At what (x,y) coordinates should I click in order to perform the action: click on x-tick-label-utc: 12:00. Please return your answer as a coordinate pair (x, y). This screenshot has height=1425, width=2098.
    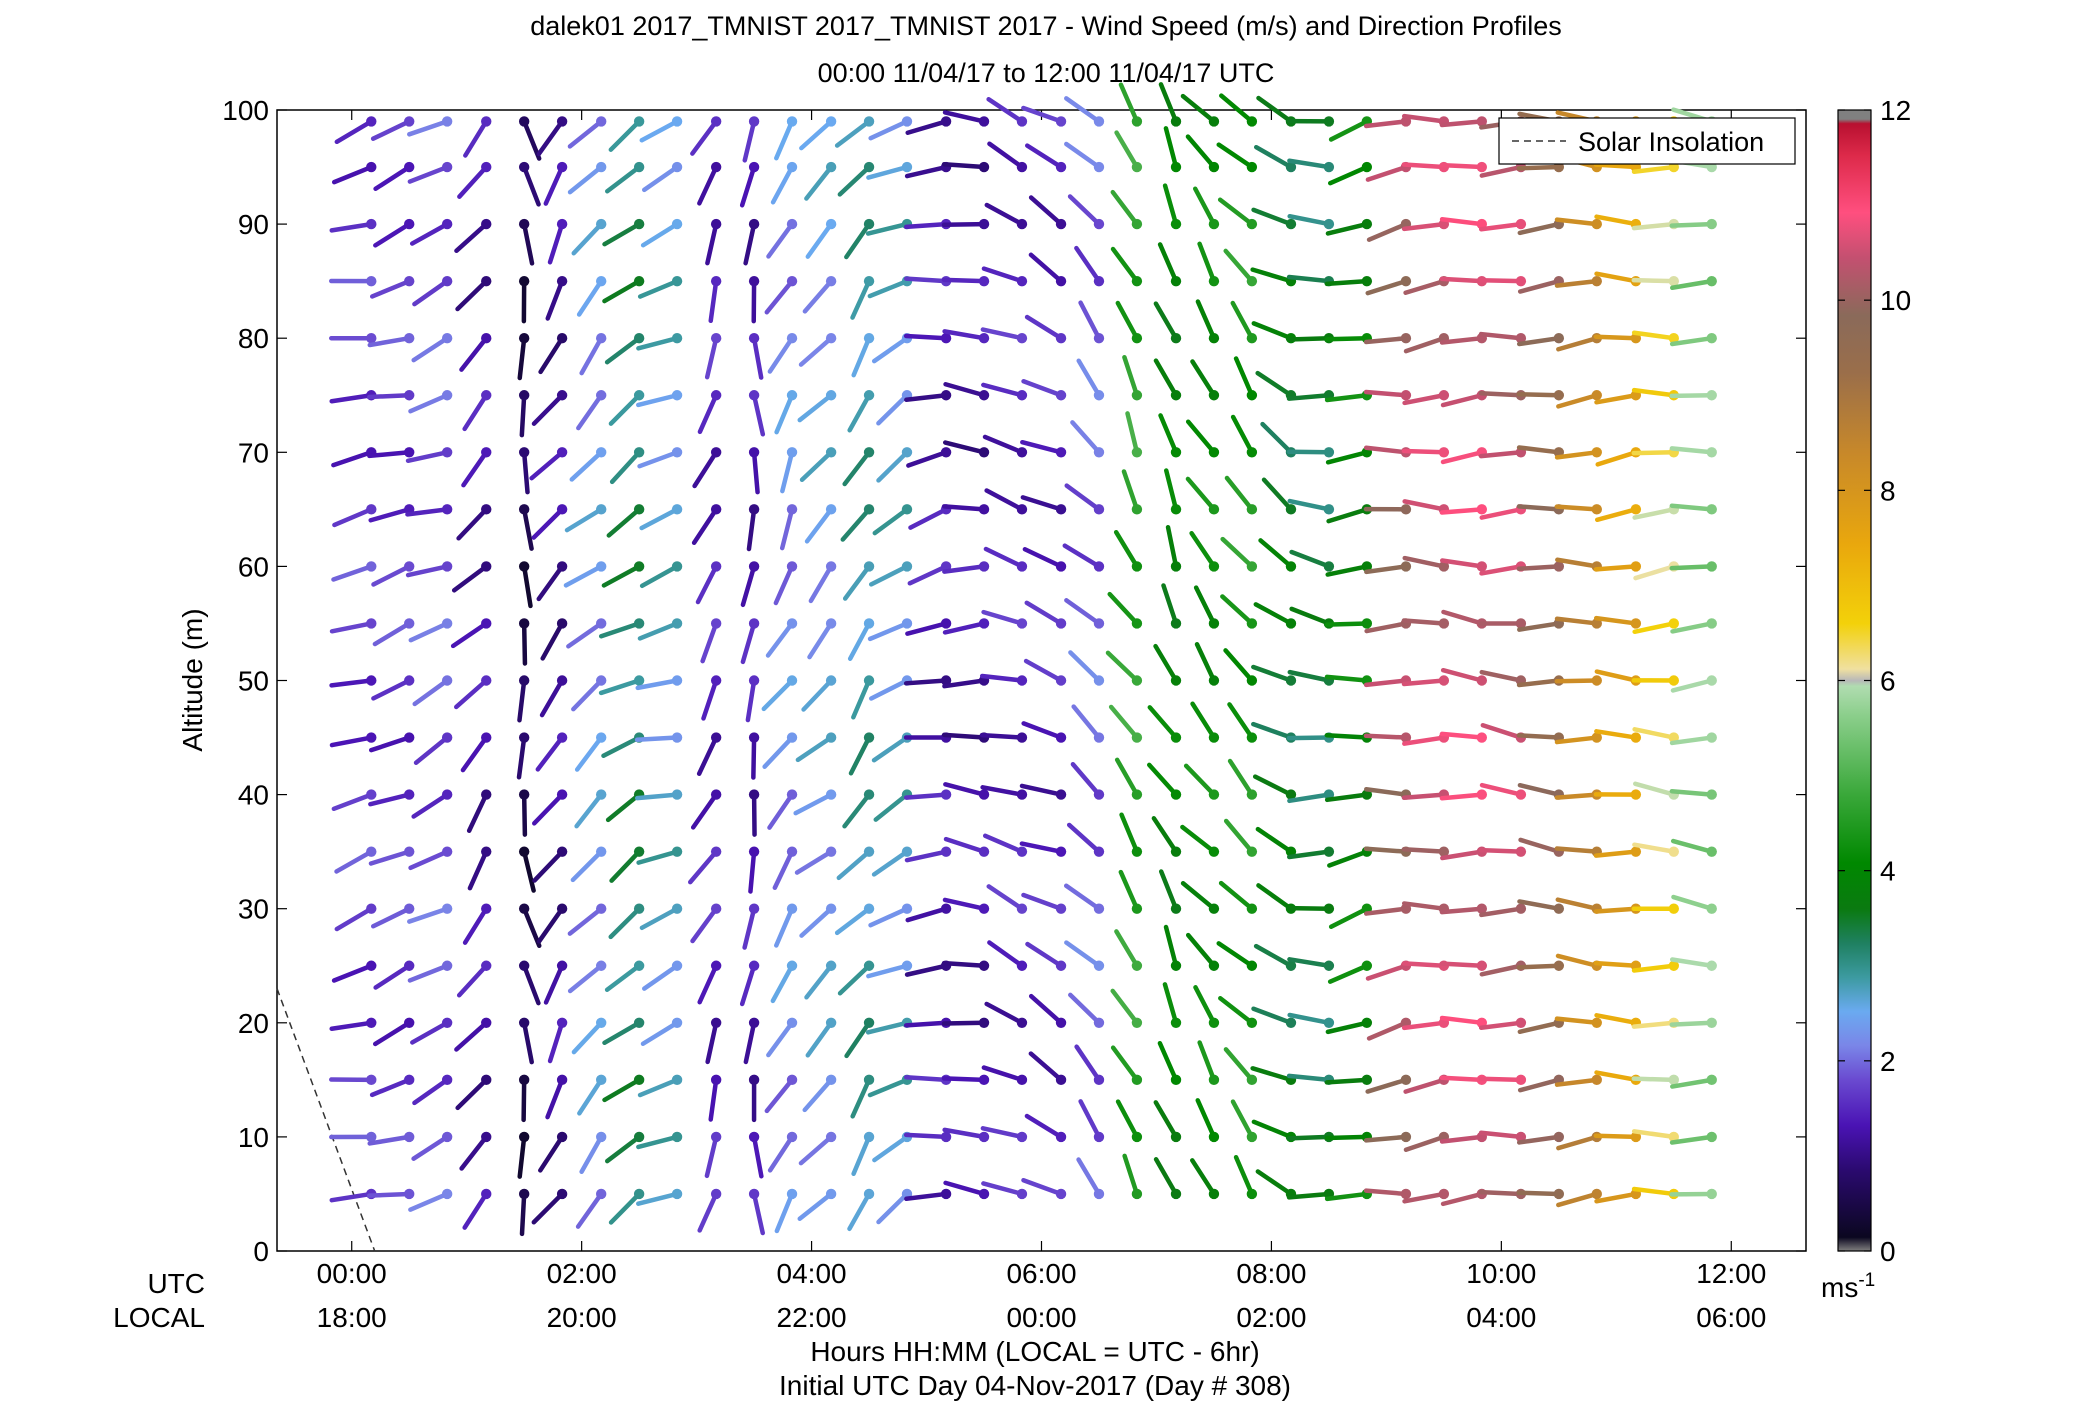
    Looking at the image, I should click on (1731, 1273).